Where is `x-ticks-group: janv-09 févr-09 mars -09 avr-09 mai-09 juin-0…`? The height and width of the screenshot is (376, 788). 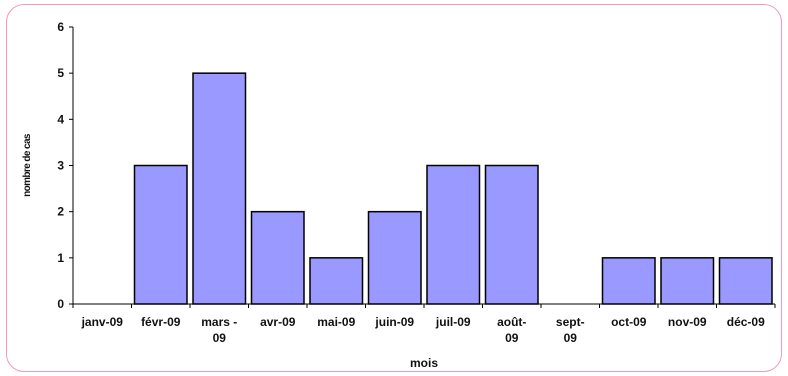
x-ticks-group: janv-09 févr-09 mars -09 avr-09 mai-09 juin-0… is located at coordinates (424, 324).